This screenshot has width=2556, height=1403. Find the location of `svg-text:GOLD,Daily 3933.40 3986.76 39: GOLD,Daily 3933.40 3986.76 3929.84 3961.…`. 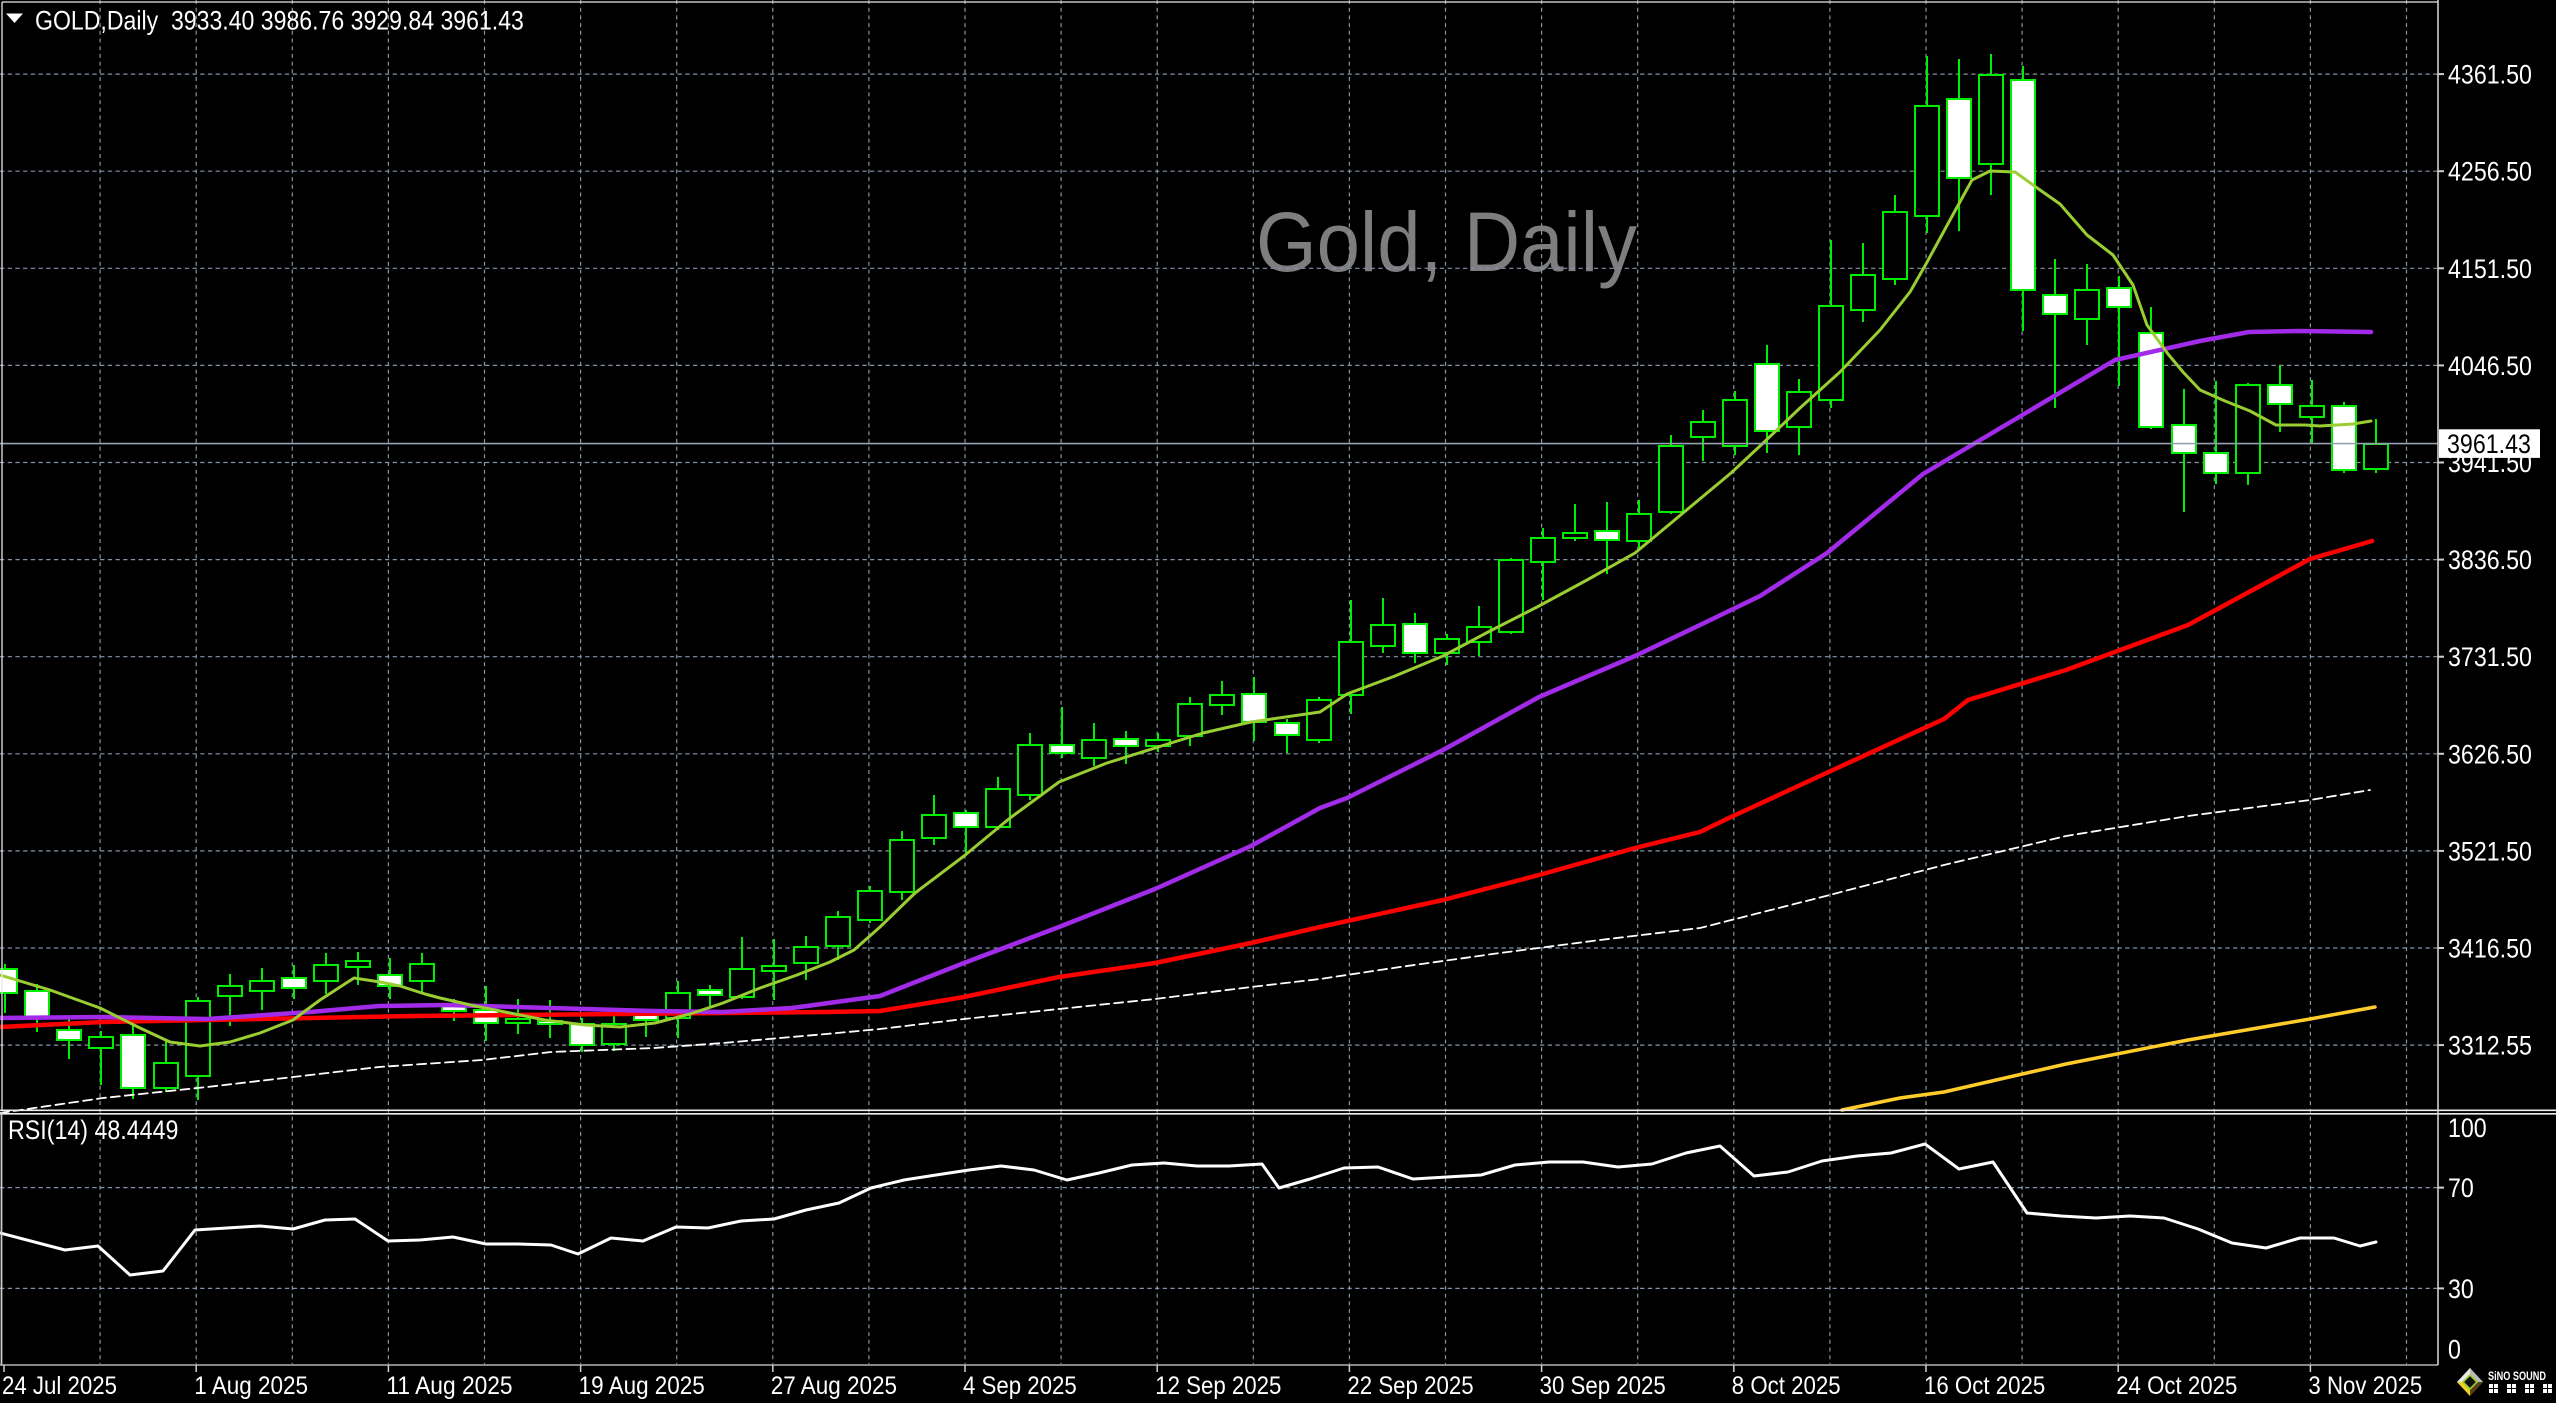

svg-text:GOLD,Daily 3933.40 3986.76 39: GOLD,Daily 3933.40 3986.76 3929.84 3961.… is located at coordinates (279, 21).